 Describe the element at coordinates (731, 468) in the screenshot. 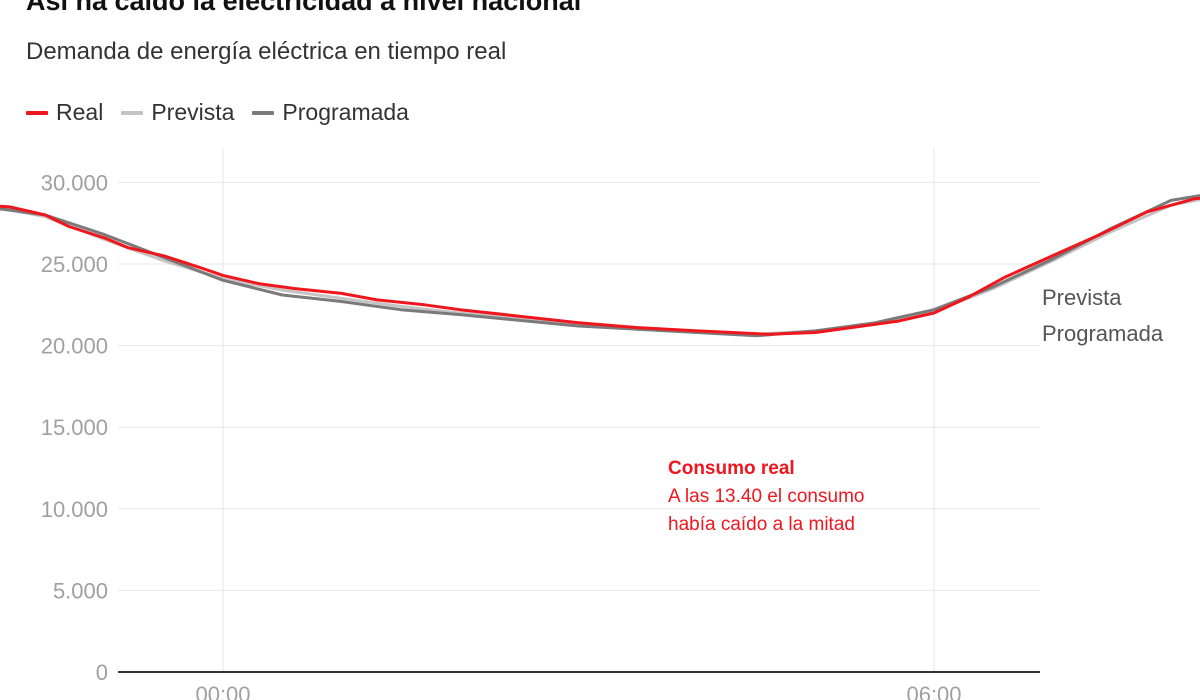

I see `annotation-title: Consumo real` at that location.